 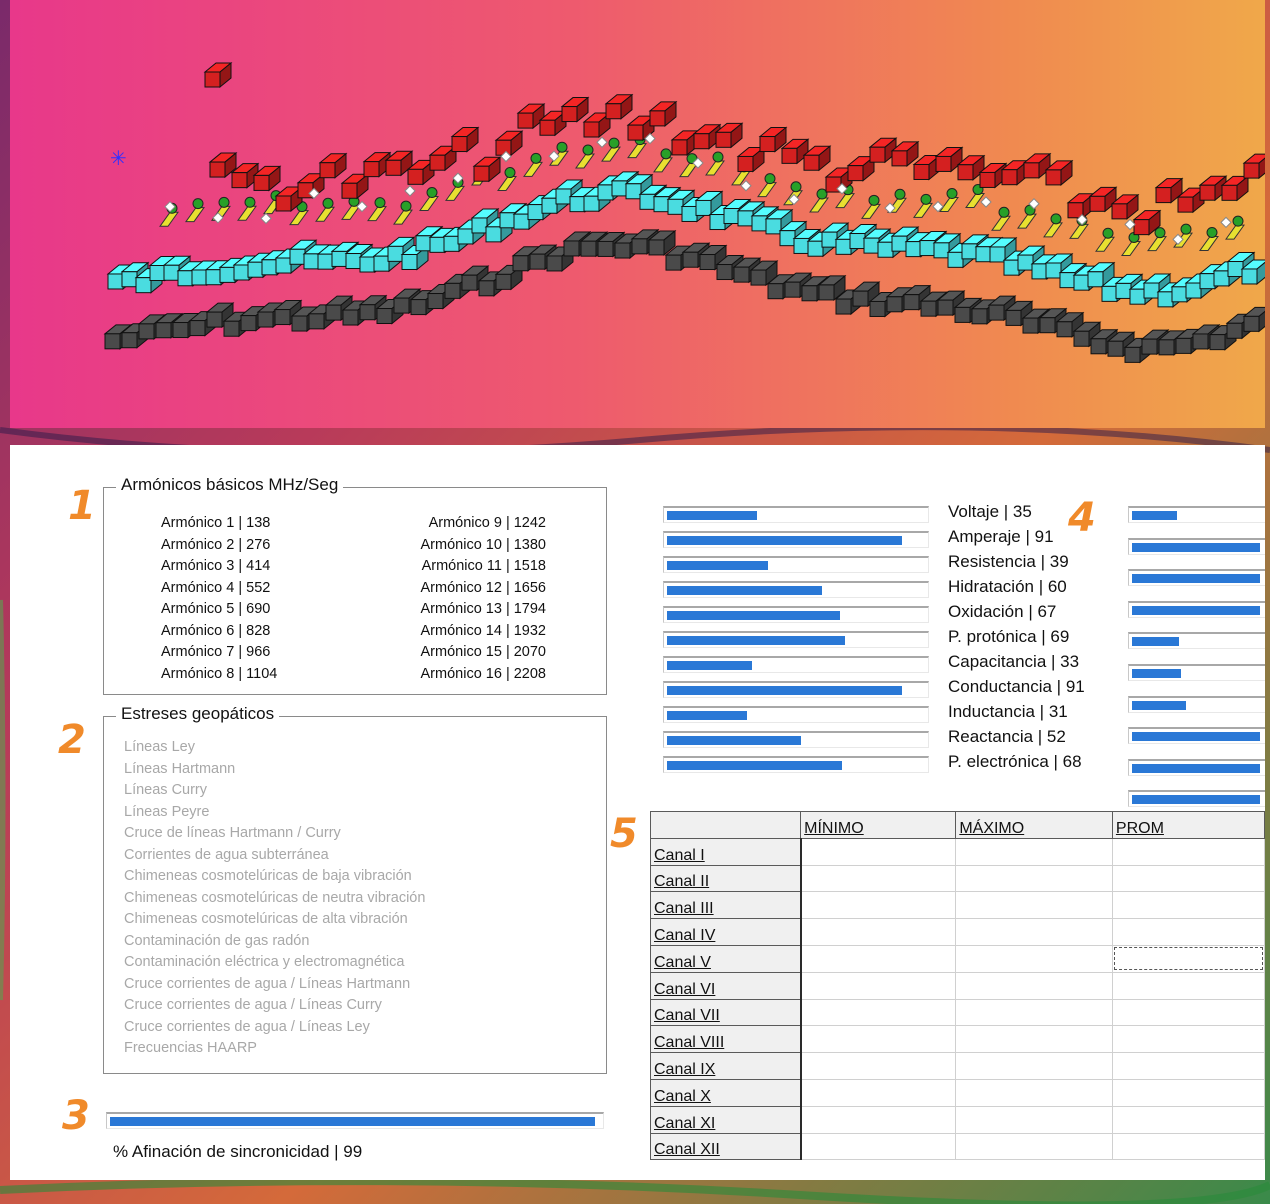 I want to click on row-header: Canal I, so click(x=725, y=851).